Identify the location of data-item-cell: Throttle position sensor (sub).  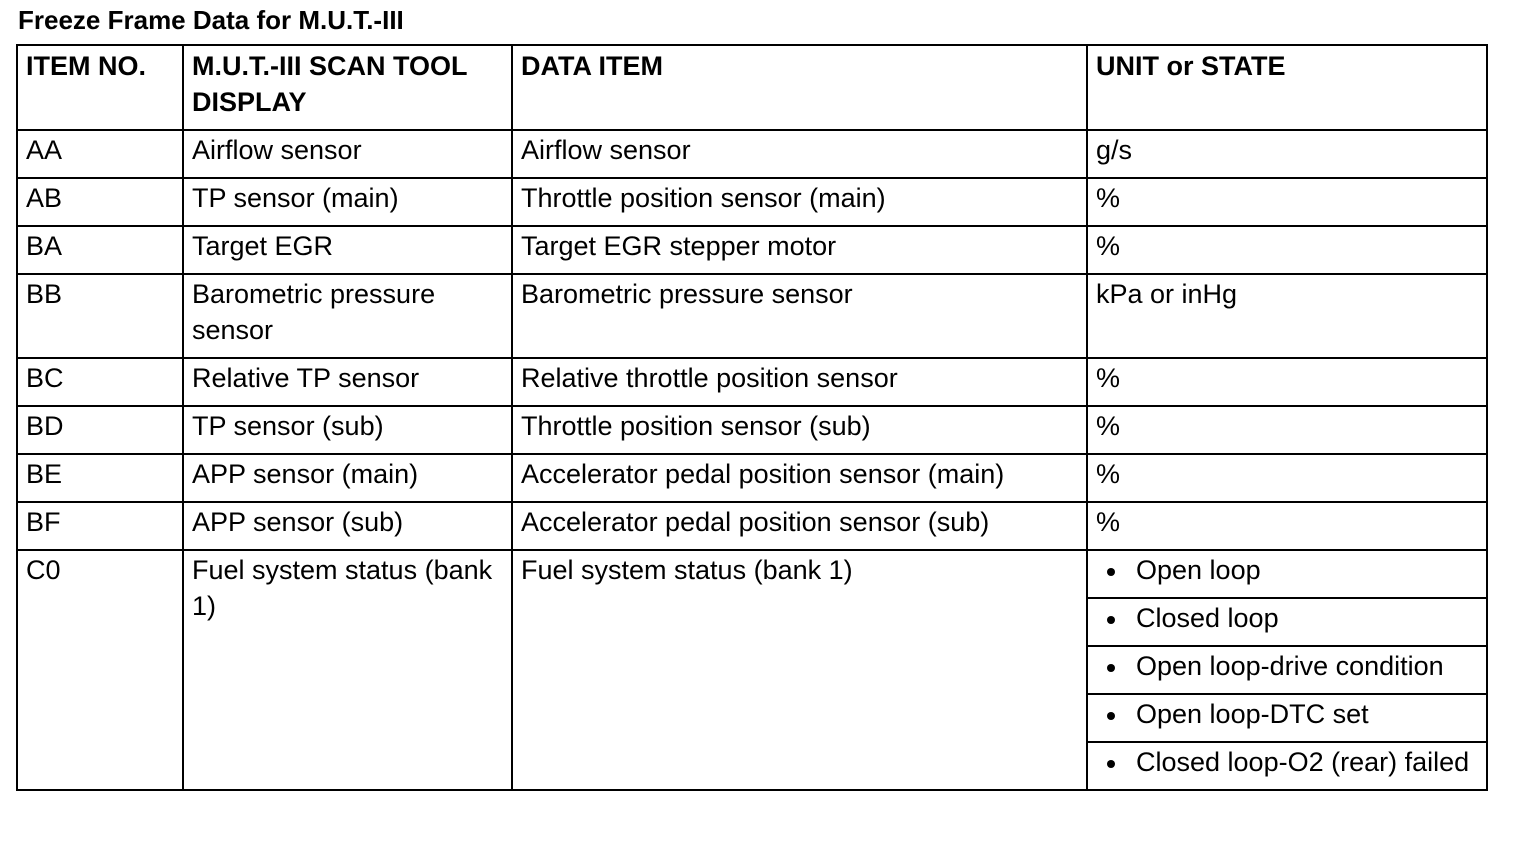
(799, 430).